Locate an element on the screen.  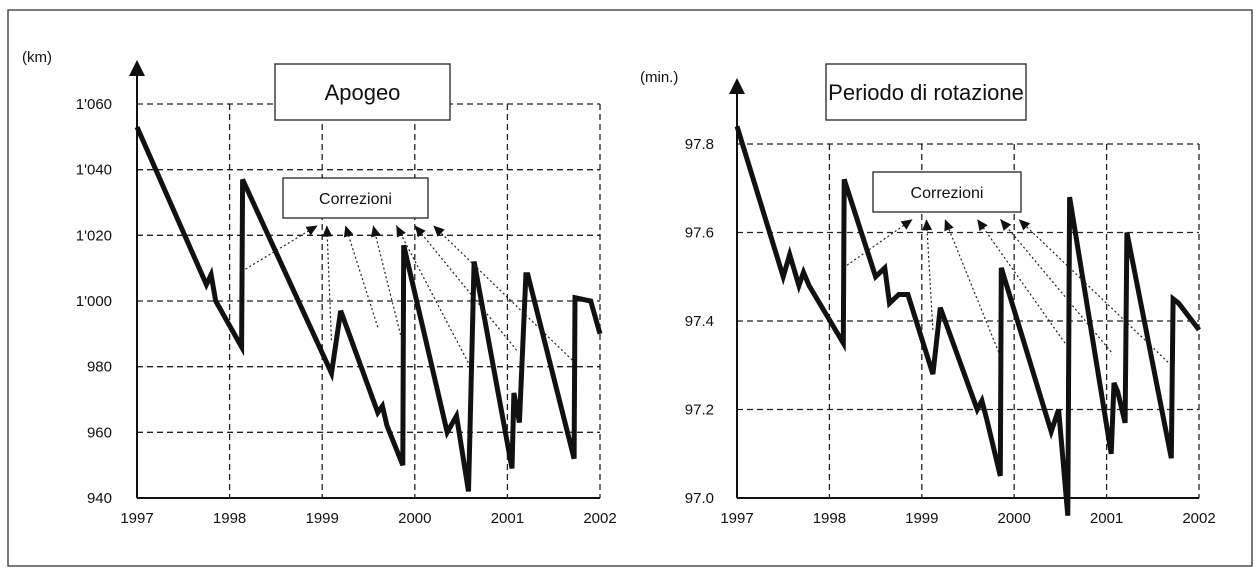
chart-title: Periodo di rotazione is located at coordinates (926, 92).